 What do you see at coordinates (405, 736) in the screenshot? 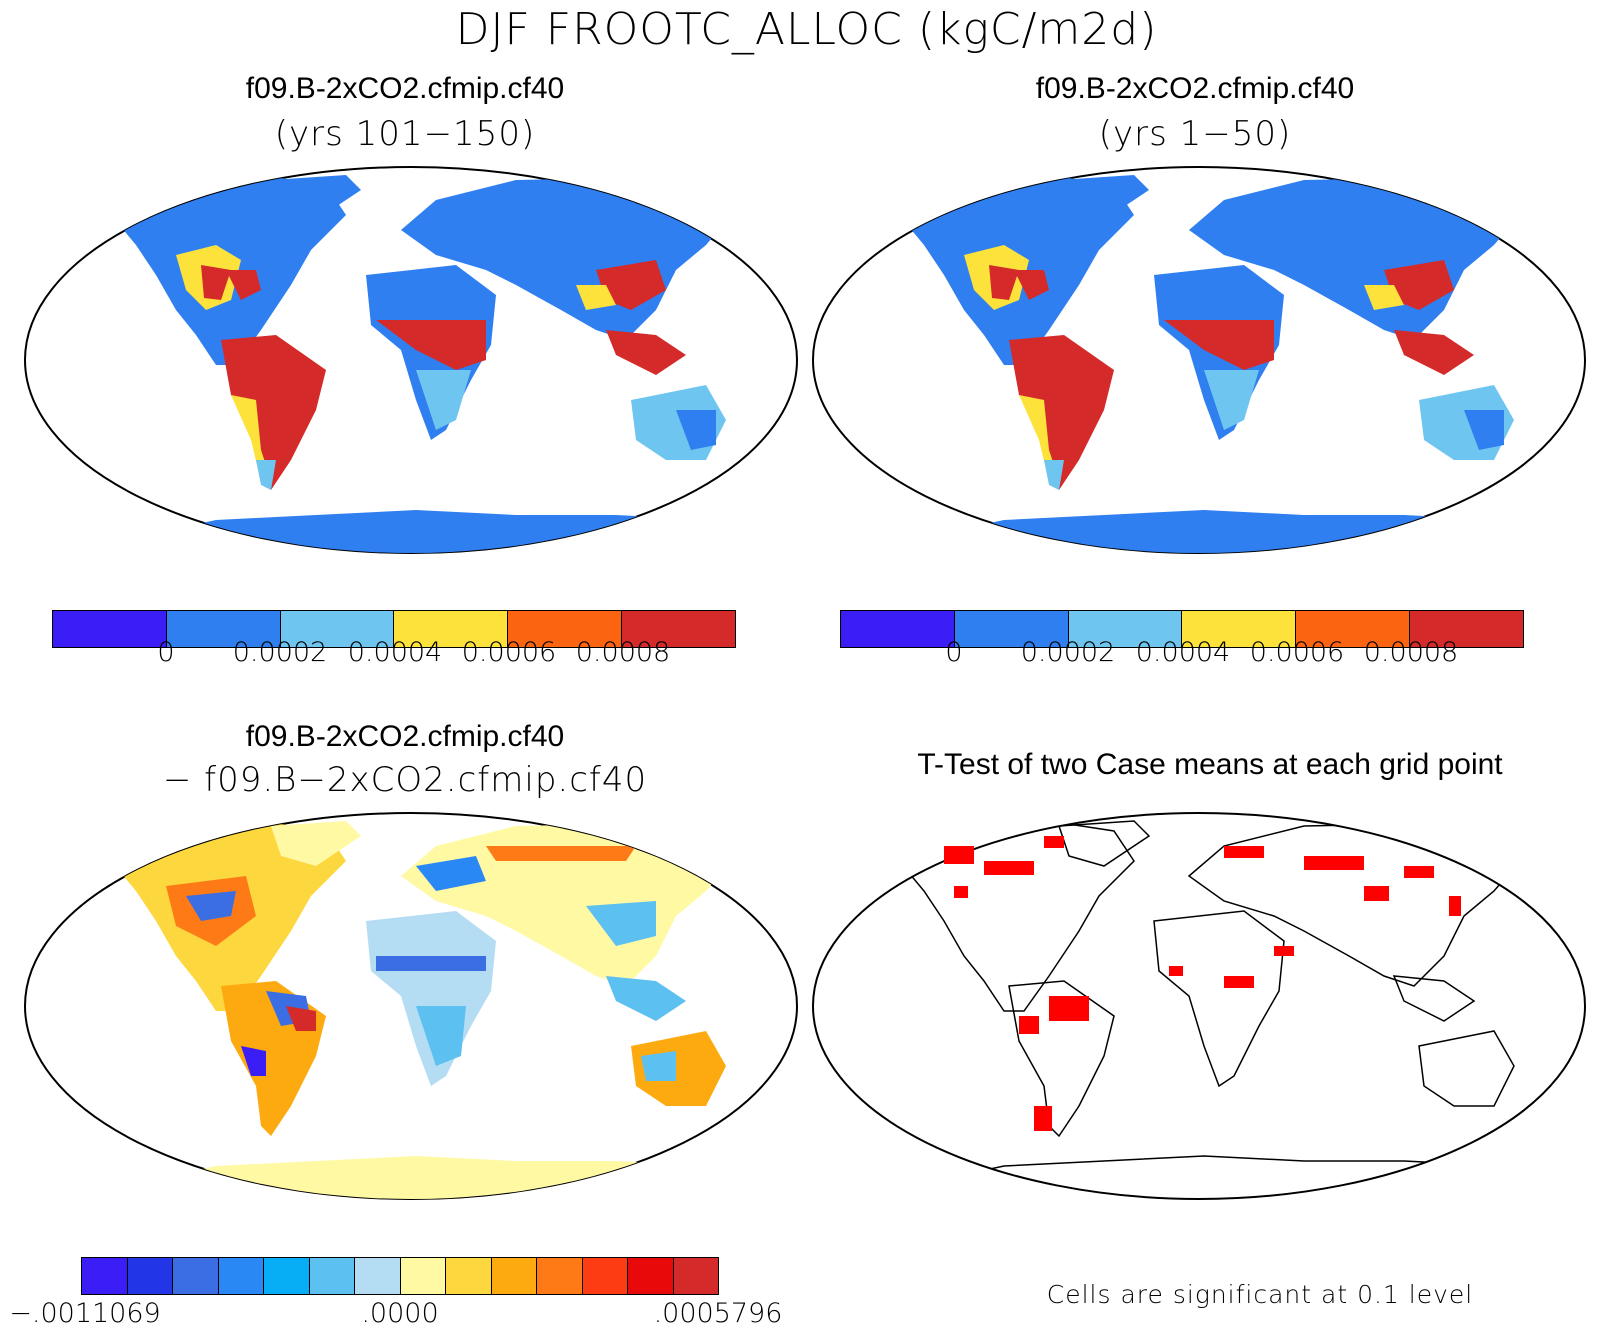
I see `panel-3-title: f09.B-2xCO2.cfmip.cf40` at bounding box center [405, 736].